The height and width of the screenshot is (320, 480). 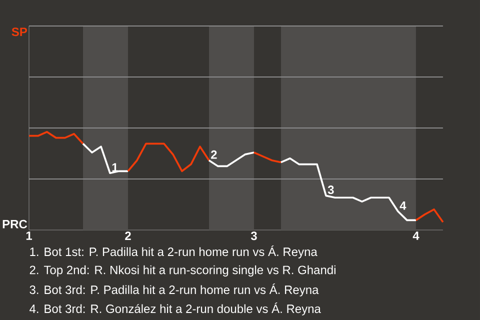 I want to click on text: 3. Bot 3rd: P. Padilla hit a 2-run home run vs Á. Reyna, so click(x=174, y=290).